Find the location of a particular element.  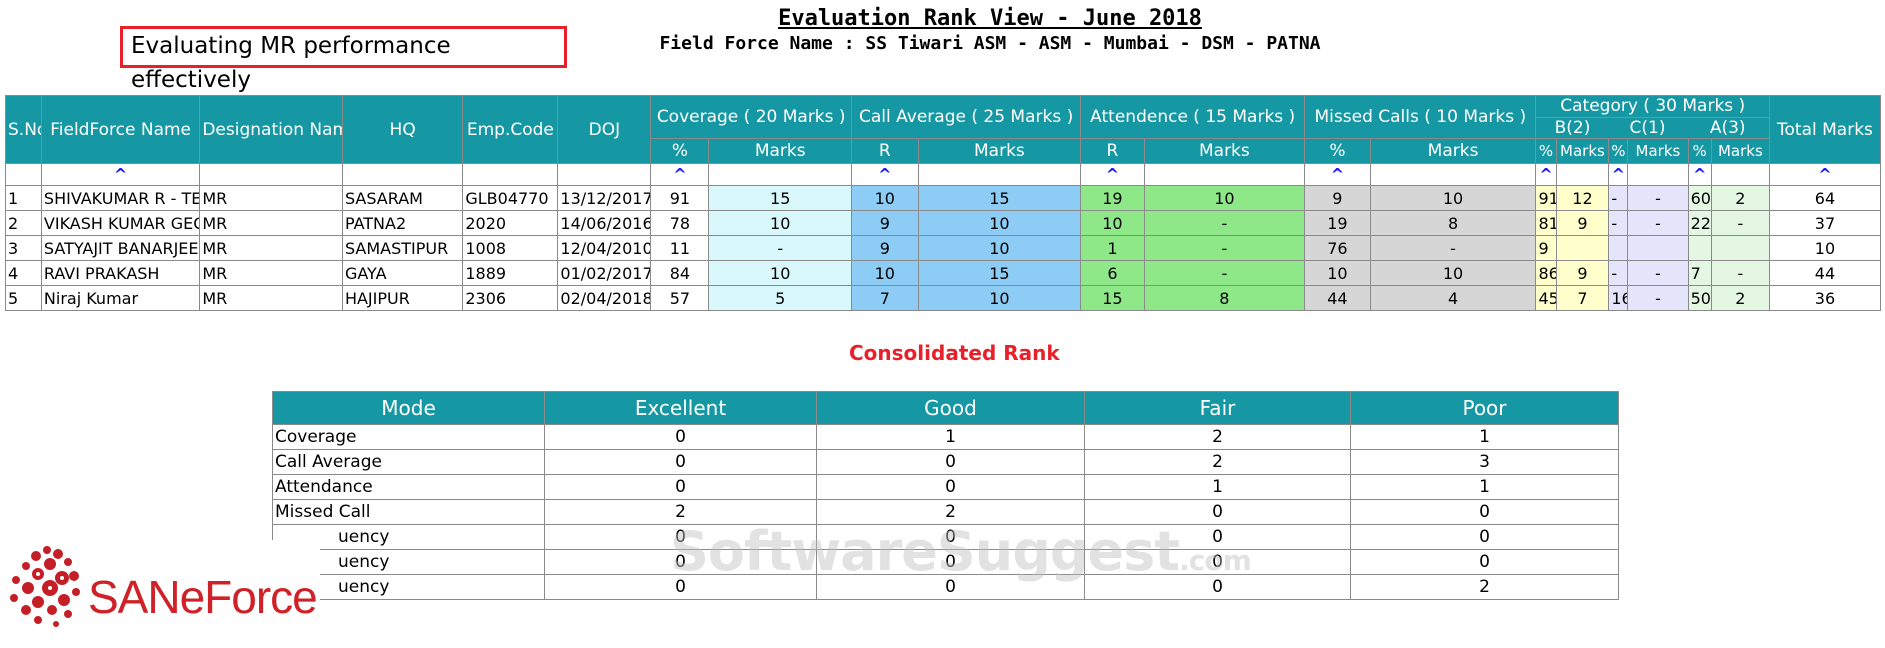

cell-call-marks: 10 is located at coordinates (999, 223).